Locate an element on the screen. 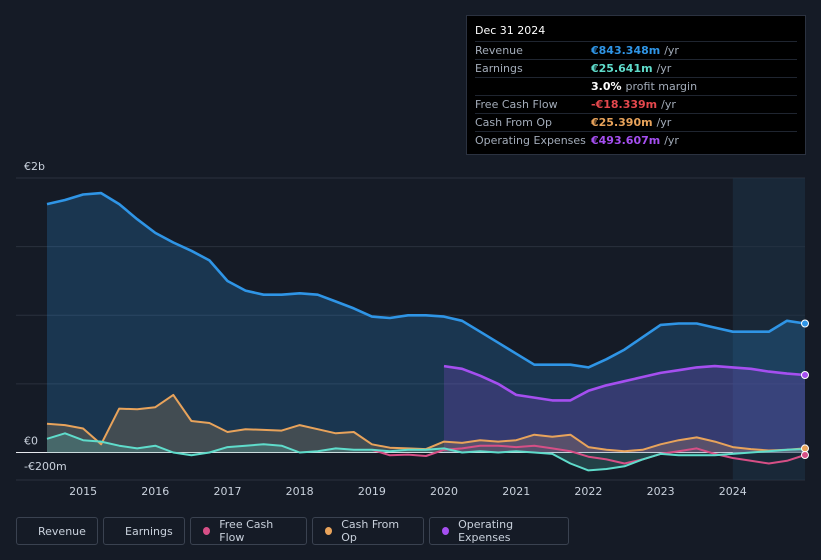  y-tick-label: €0 is located at coordinates (31, 441).